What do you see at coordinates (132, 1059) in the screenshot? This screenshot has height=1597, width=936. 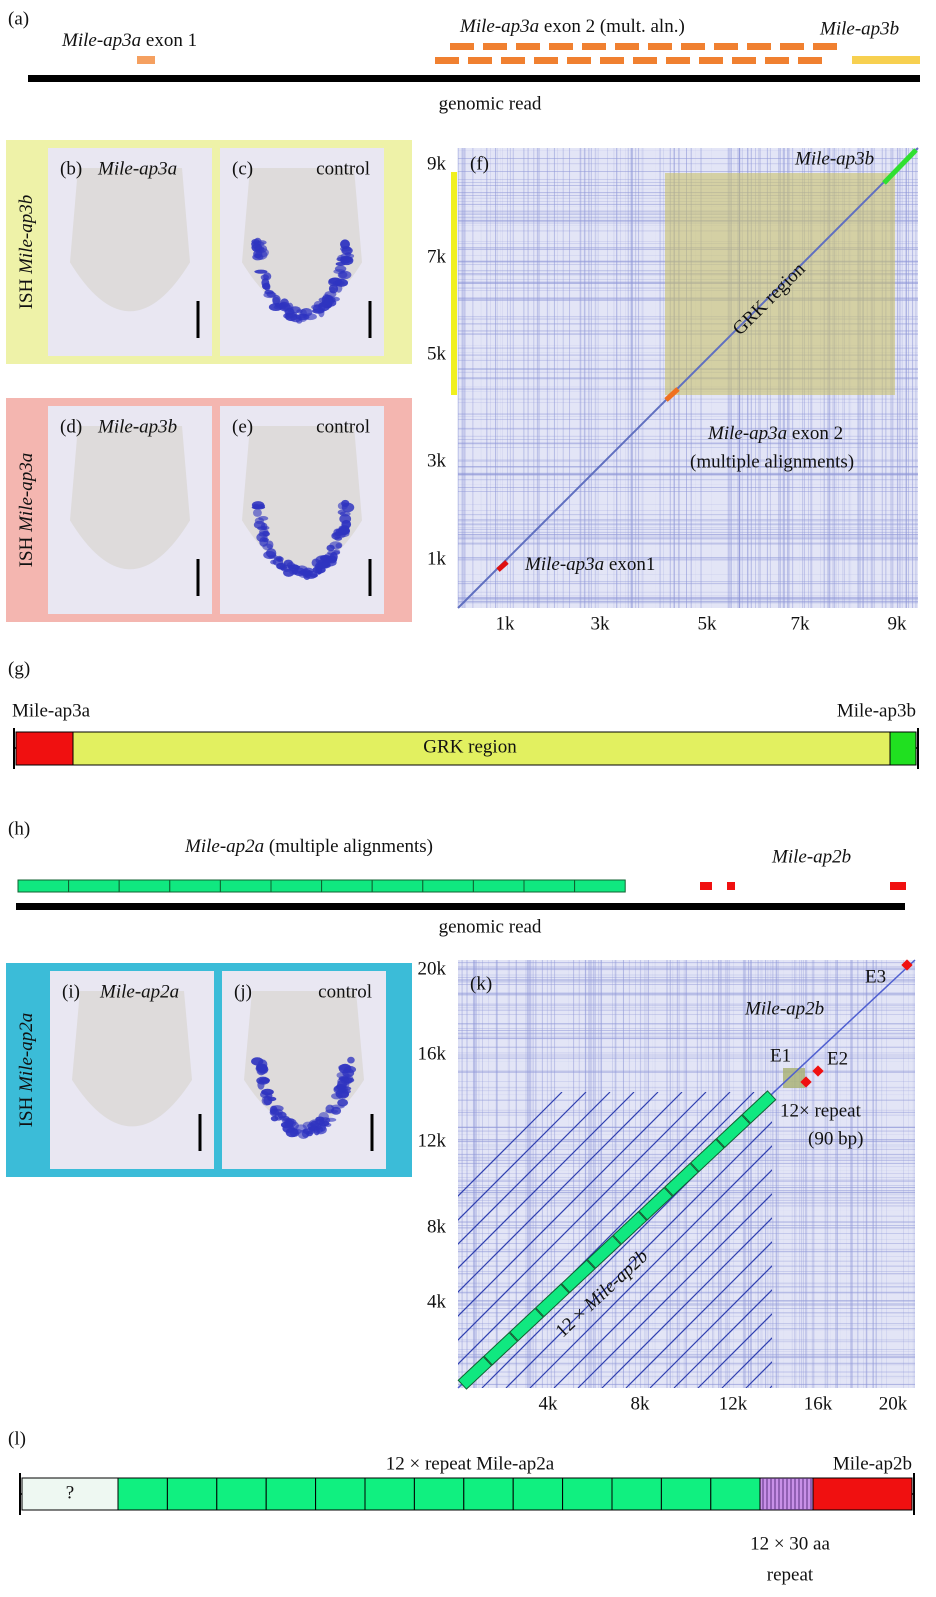 I see `tissue` at bounding box center [132, 1059].